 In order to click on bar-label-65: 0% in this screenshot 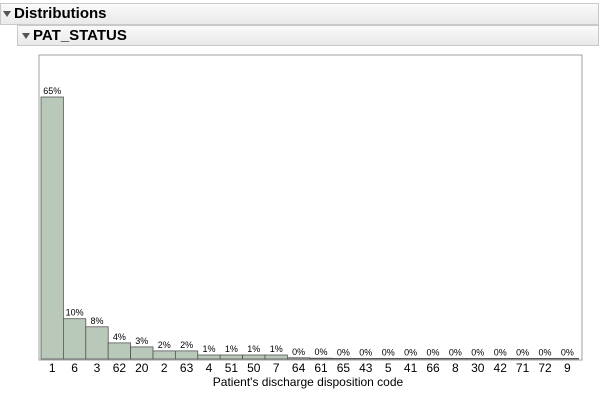, I will do `click(343, 352)`.